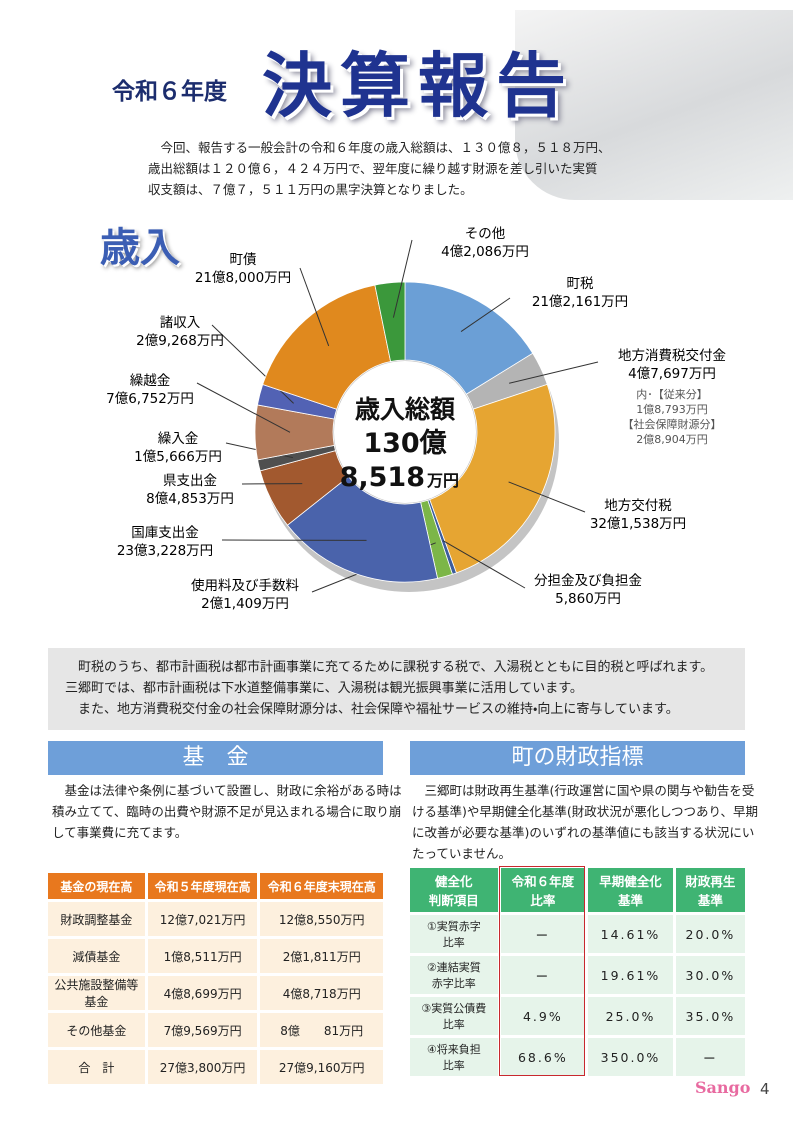  What do you see at coordinates (583, 790) in the screenshot?
I see `text-line: 三郷町は財政再生基準(行政運営に国や県の関与や勧告を受` at bounding box center [583, 790].